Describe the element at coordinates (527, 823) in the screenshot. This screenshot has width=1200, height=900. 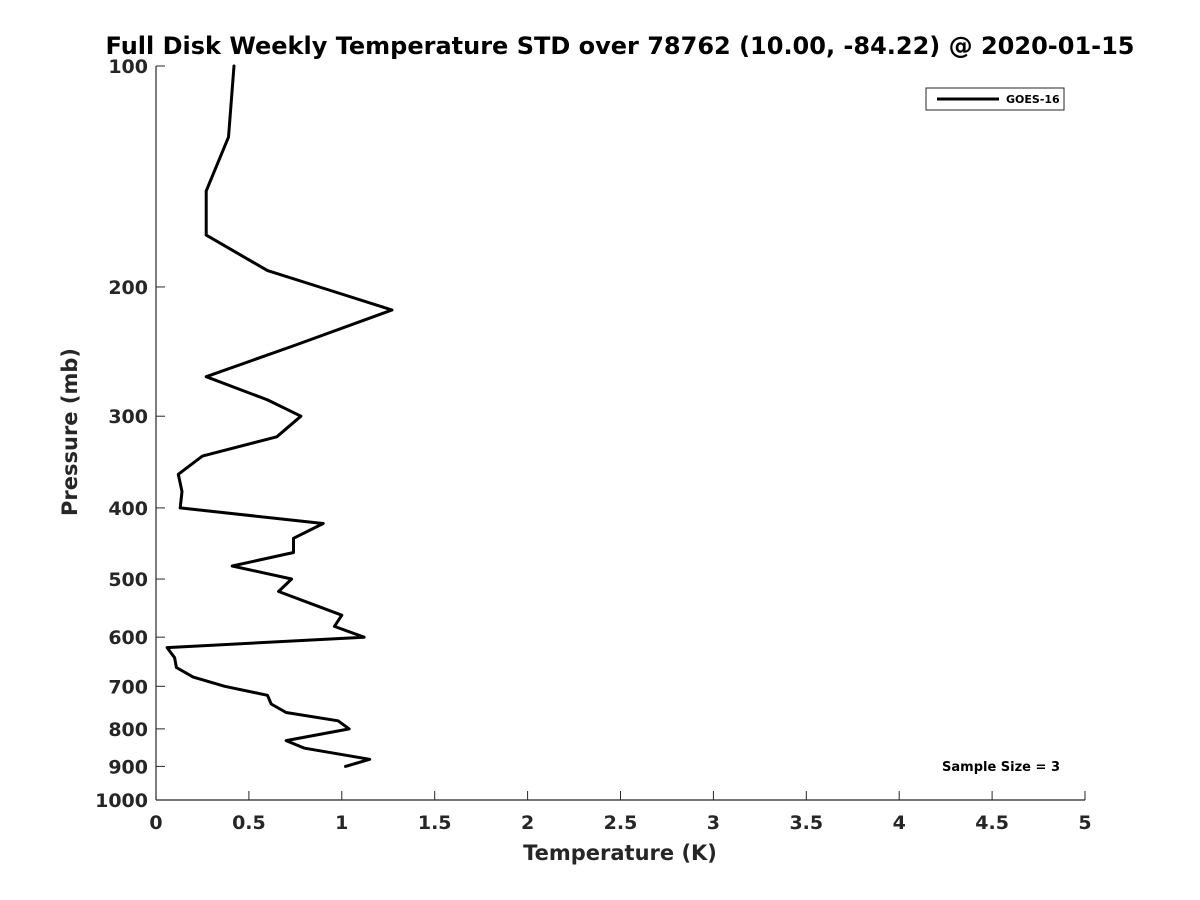
I see `x-tick-label: 2` at that location.